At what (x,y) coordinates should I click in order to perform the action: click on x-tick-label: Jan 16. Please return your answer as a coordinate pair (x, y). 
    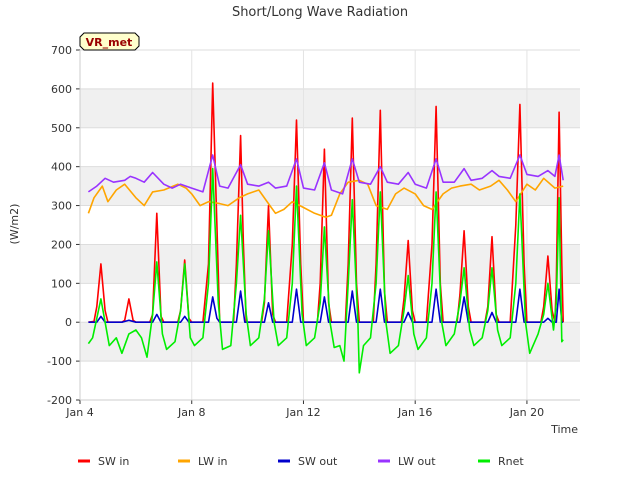
    Looking at the image, I should click on (414, 412).